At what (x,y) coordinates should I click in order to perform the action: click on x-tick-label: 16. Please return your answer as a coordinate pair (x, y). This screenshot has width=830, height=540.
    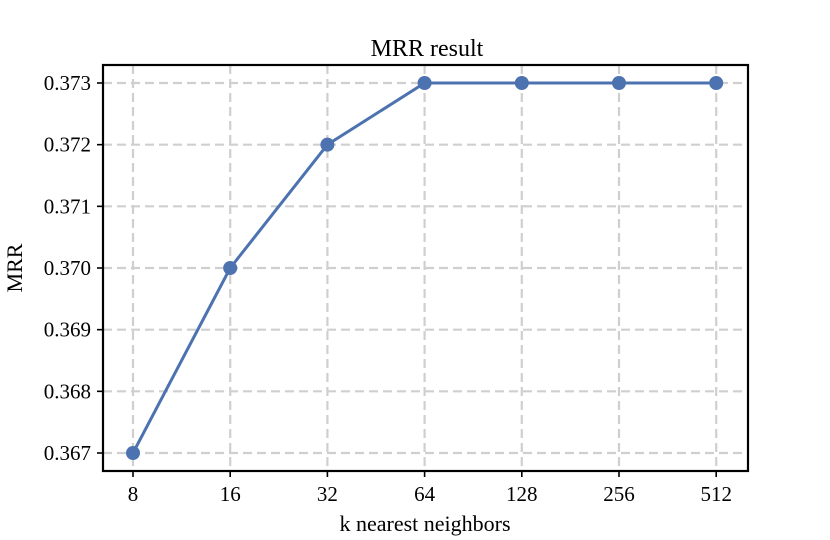
    Looking at the image, I should click on (230, 494).